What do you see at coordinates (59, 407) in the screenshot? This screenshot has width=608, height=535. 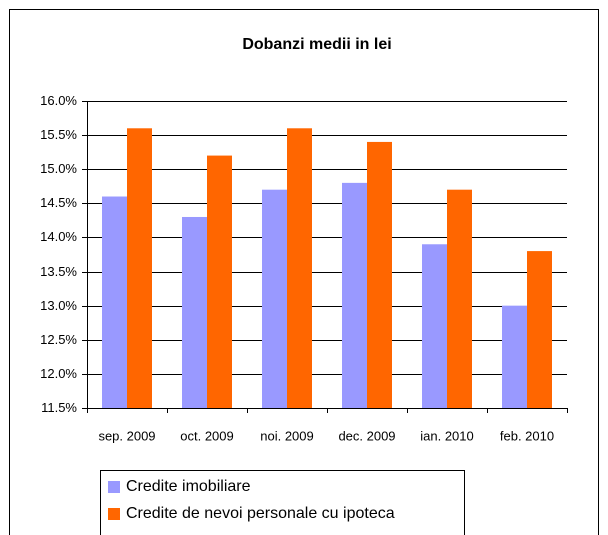 I see `y-tick-label: 11.5%` at bounding box center [59, 407].